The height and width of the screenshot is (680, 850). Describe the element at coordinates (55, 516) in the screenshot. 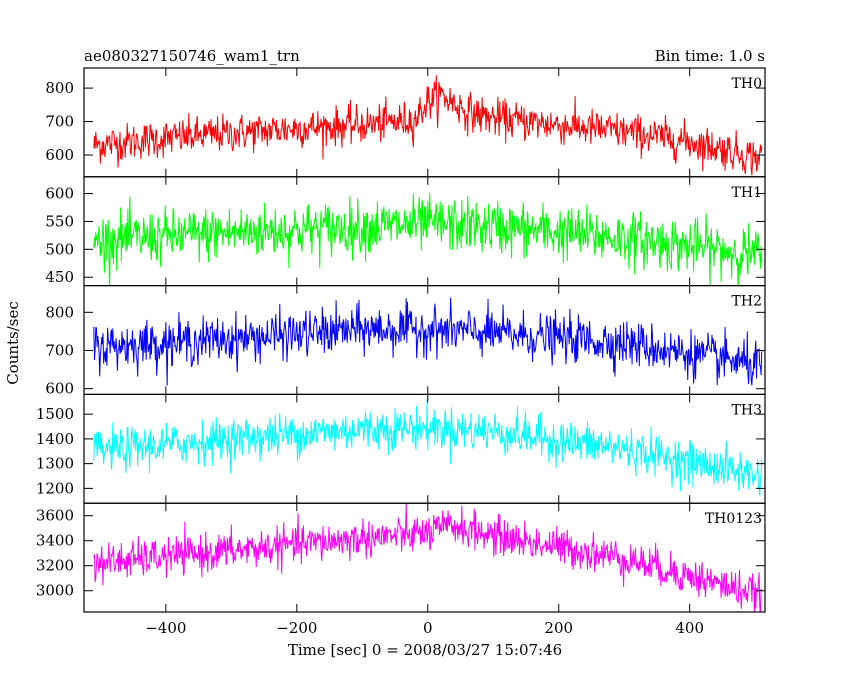

I see `y-tick-label-th0123-3600: 3600` at that location.